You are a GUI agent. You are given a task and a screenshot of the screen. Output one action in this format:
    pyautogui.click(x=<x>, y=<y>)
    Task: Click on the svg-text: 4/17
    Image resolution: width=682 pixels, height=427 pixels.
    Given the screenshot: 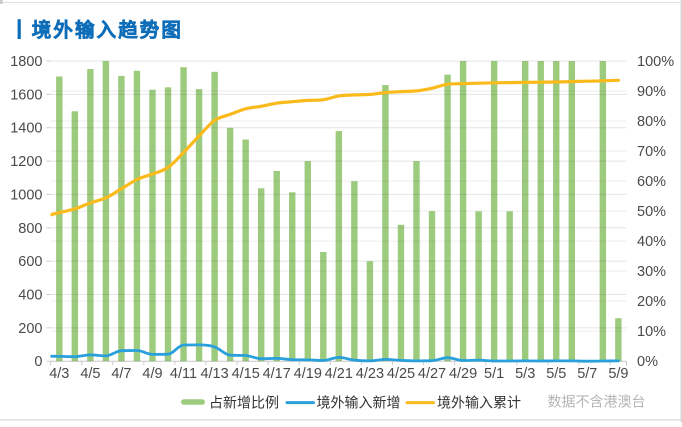 What is the action you would take?
    pyautogui.click(x=277, y=374)
    